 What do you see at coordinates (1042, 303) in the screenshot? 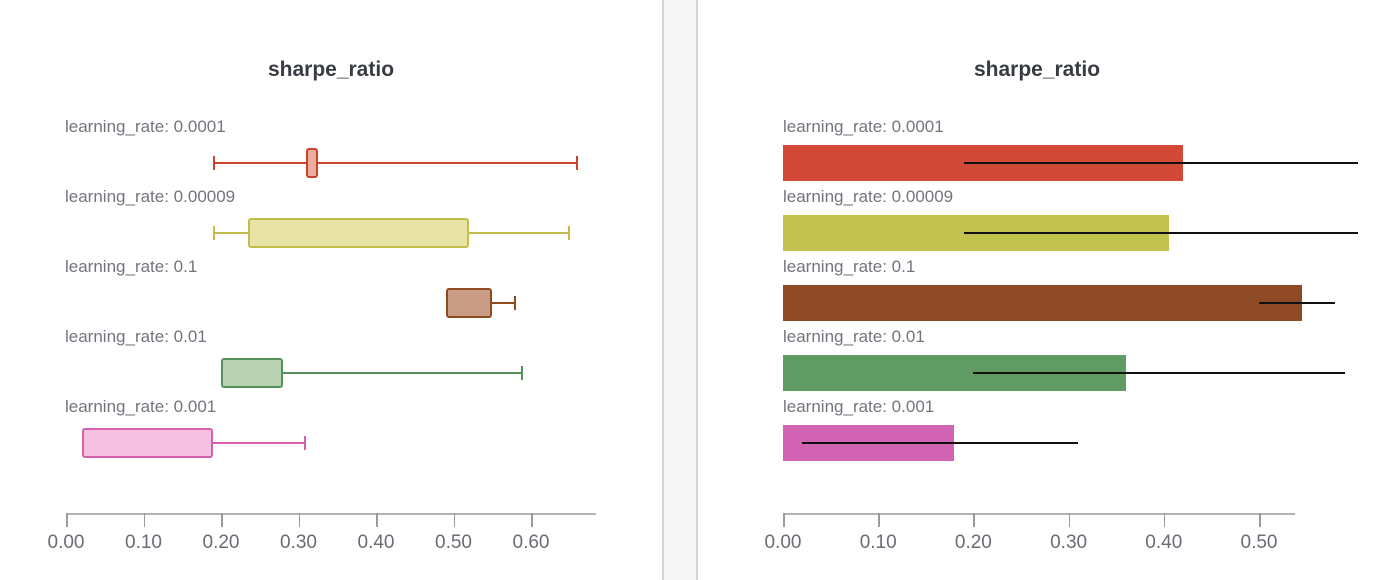
I see `bar` at bounding box center [1042, 303].